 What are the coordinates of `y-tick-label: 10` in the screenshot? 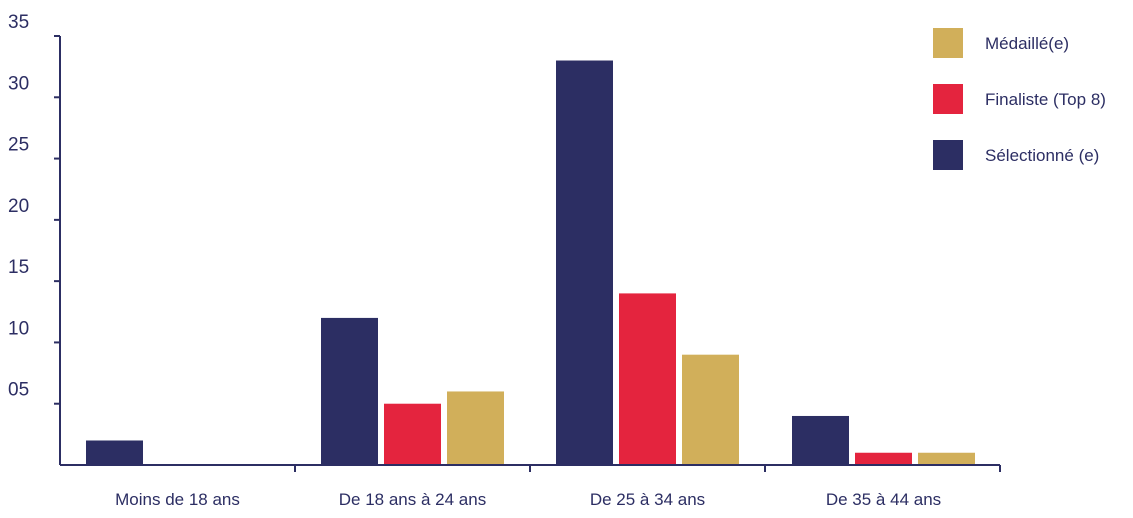 It's located at (18, 328).